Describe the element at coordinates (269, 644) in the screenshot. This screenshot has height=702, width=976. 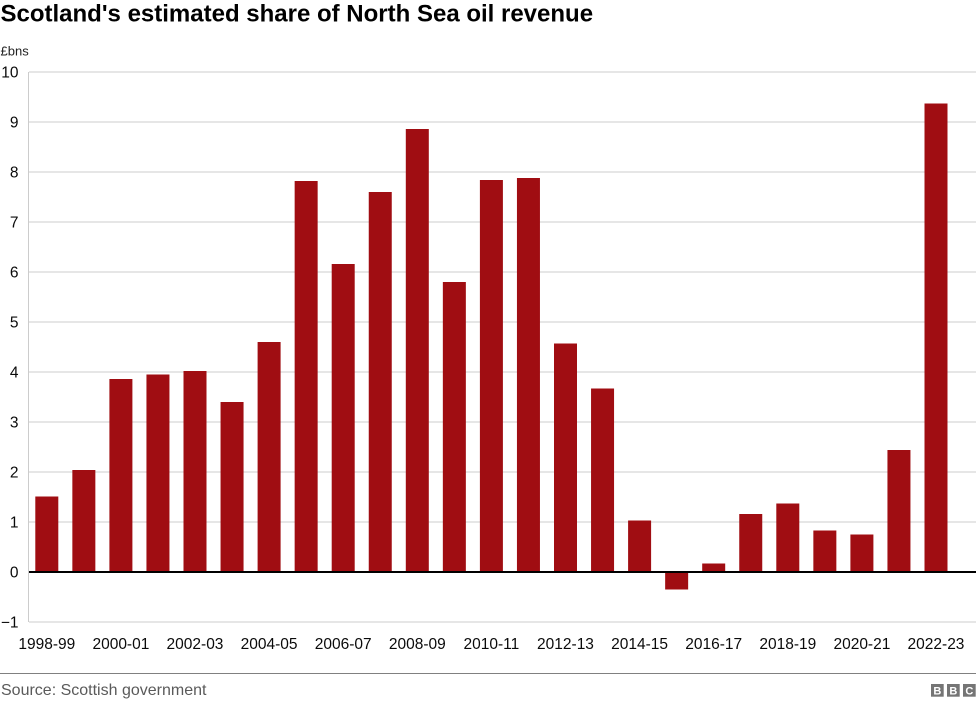
I see `svg-text: 2004-05` at that location.